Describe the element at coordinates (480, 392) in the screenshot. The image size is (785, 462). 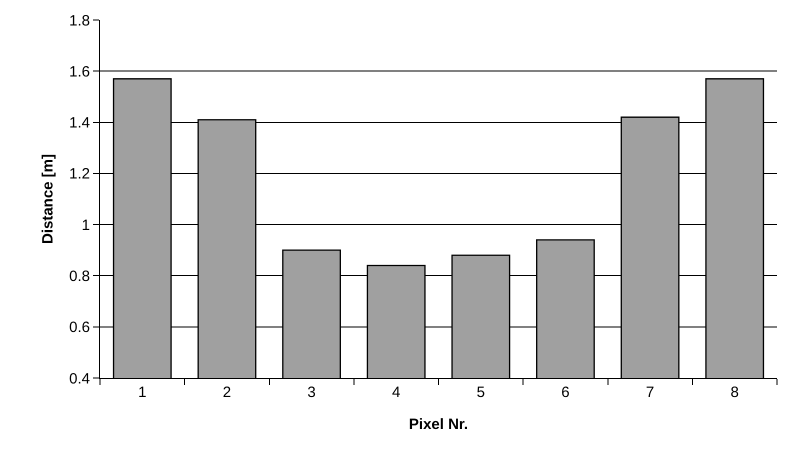
I see `x-tick-label: 5` at that location.